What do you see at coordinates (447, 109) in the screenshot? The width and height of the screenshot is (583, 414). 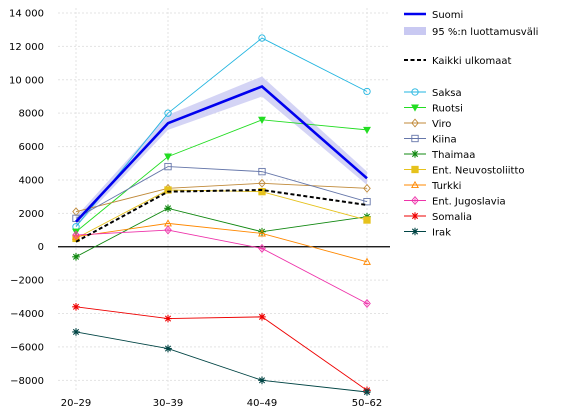 I see `legend-label-ruotsi: Ruotsi` at bounding box center [447, 109].